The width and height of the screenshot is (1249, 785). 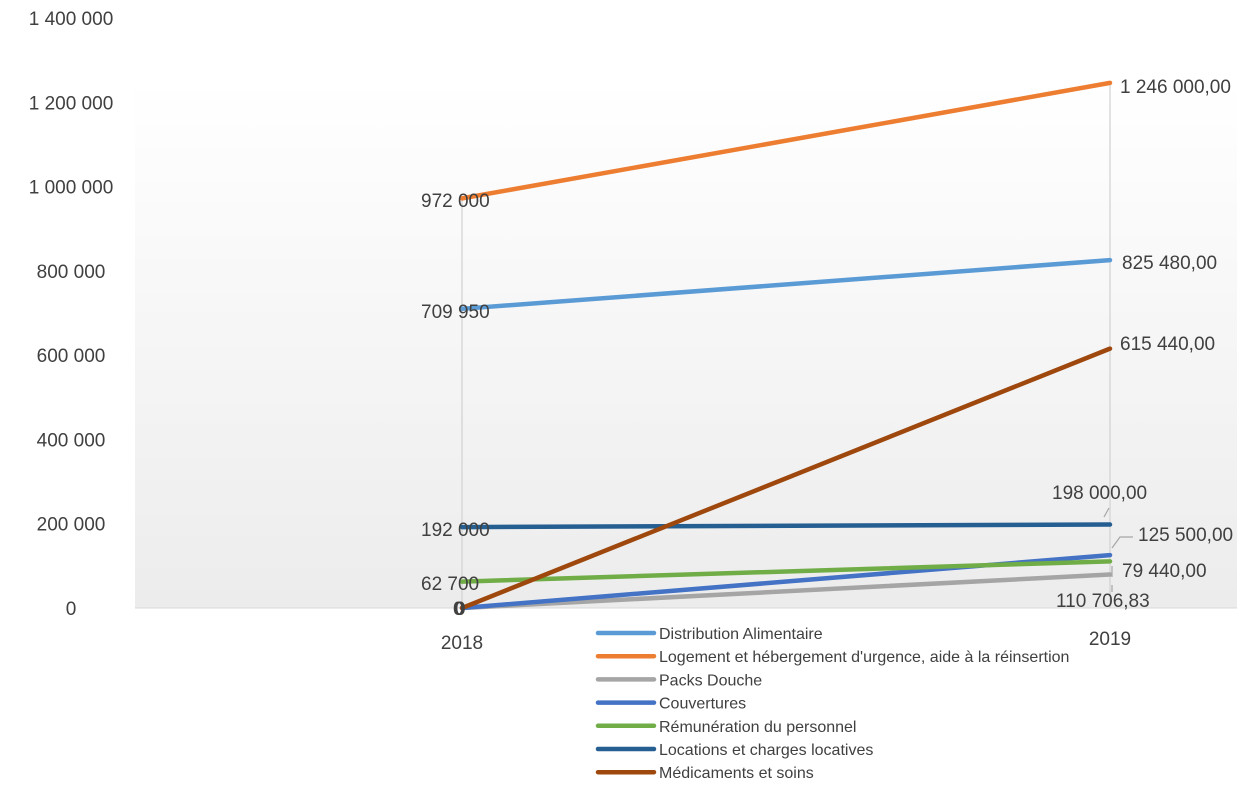 I want to click on data-label: 198 000,00, so click(x=1099, y=493).